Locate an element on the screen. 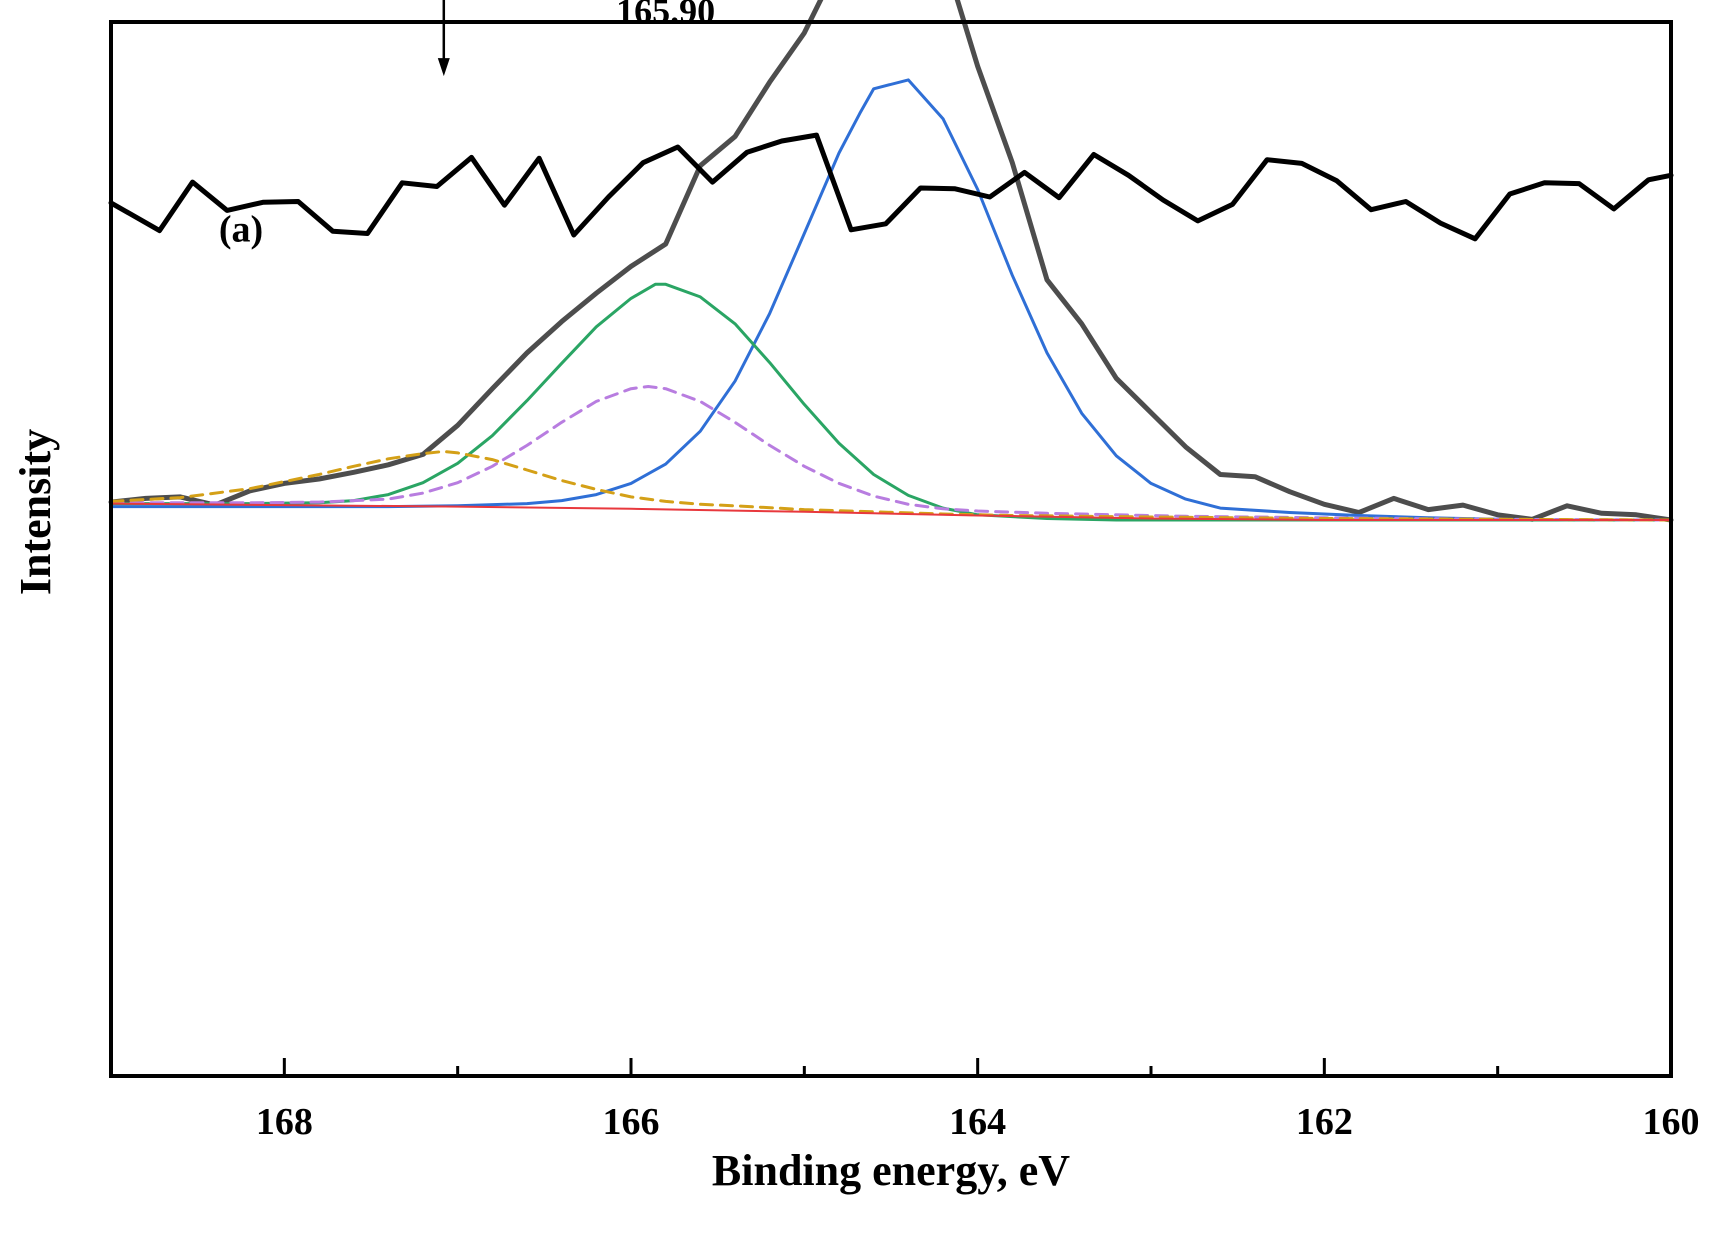 The image size is (1714, 1238). y-axis-title: Intensity is located at coordinates (35, 512).